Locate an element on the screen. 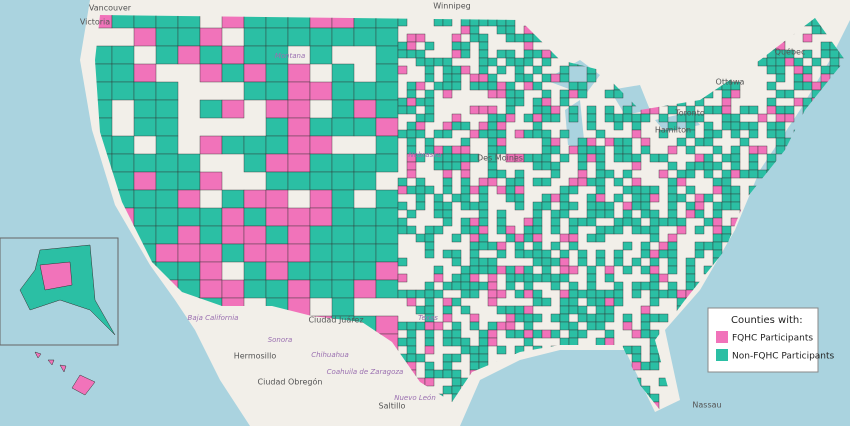 This screenshot has width=850, height=426. place-label: Winnipeg is located at coordinates (451, 6).